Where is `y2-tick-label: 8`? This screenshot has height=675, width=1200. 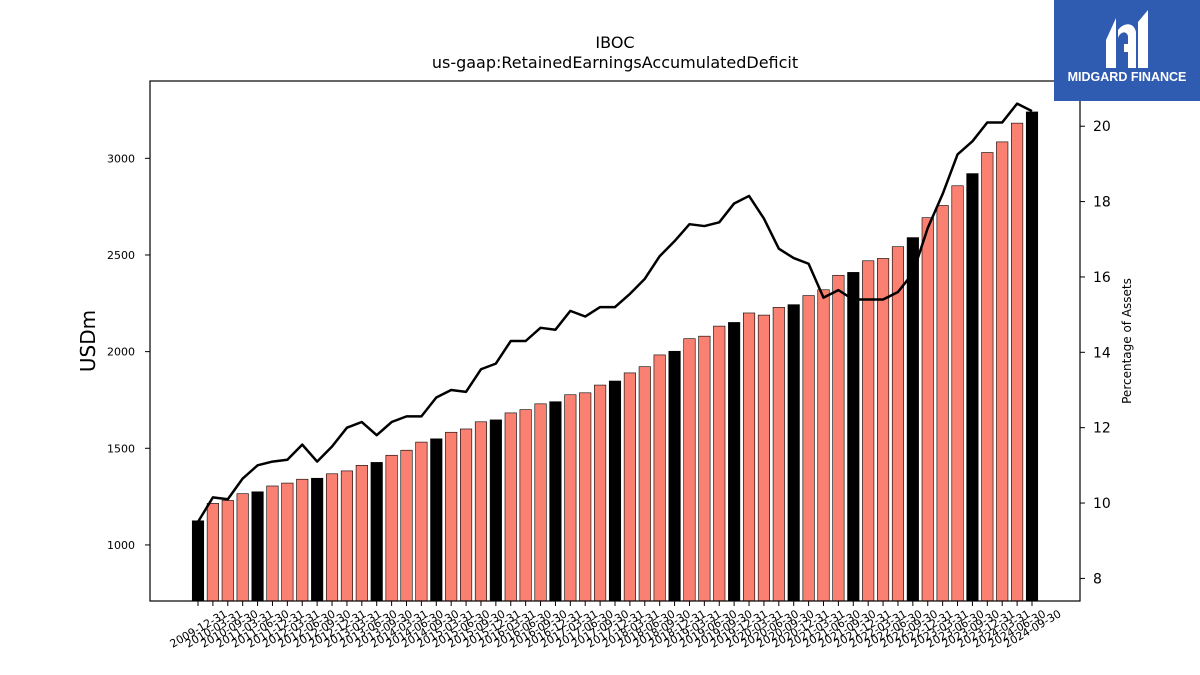 y2-tick-label: 8 is located at coordinates (1097, 579).